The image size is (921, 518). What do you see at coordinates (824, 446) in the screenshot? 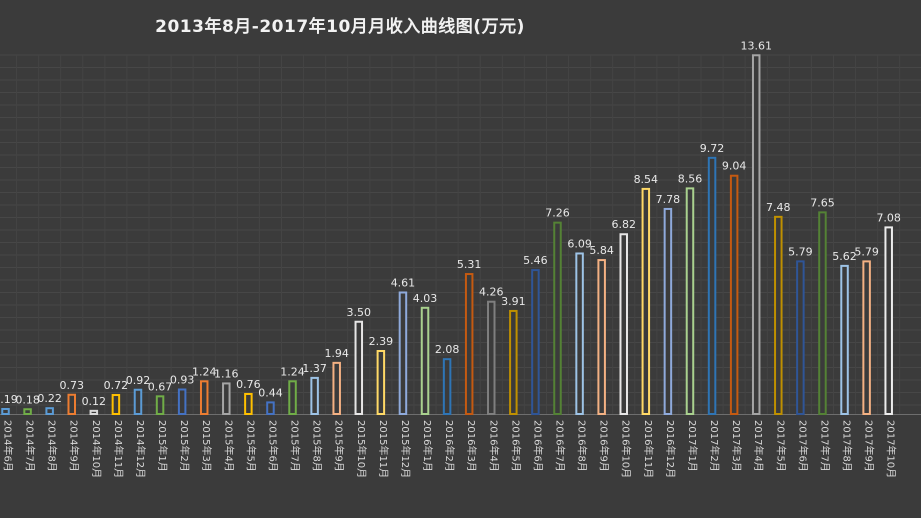
I see `x-tick-label: 2017年7月` at bounding box center [824, 446].